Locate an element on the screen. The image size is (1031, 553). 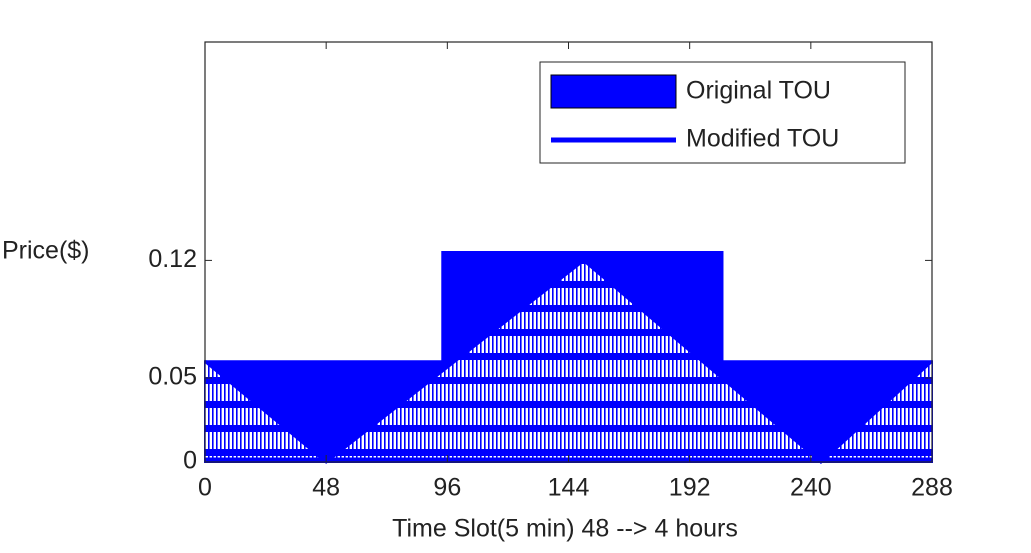
y-axis-label: Price($) is located at coordinates (46, 251).